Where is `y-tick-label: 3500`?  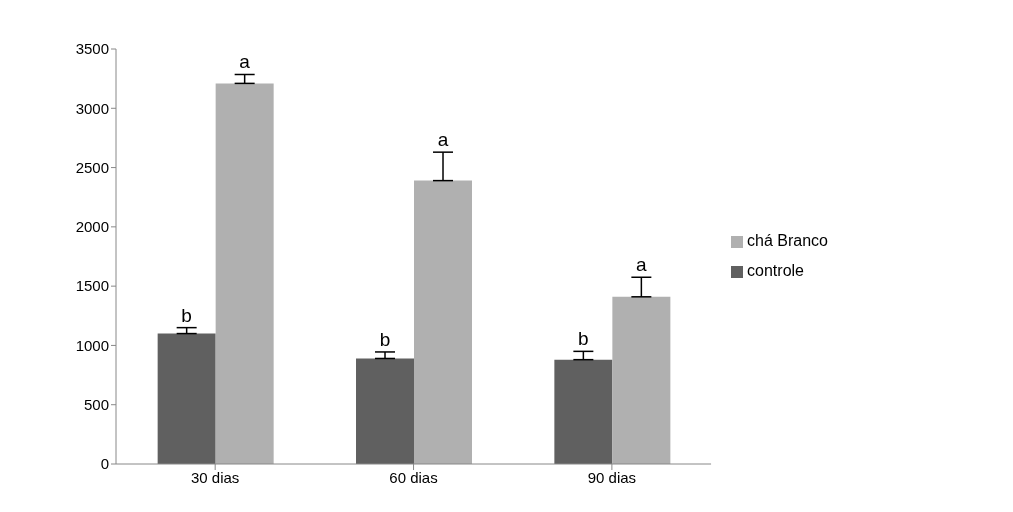
y-tick-label: 3500 is located at coordinates (92, 49).